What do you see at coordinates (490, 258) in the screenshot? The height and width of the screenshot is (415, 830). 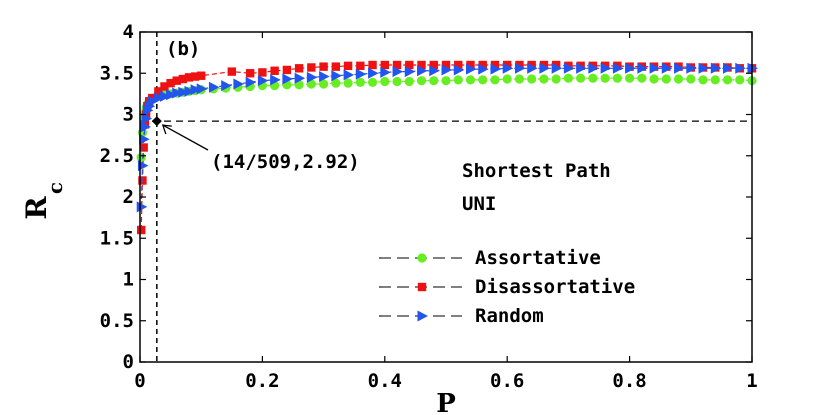 I see `legend-item-assortative: Assortative` at bounding box center [490, 258].